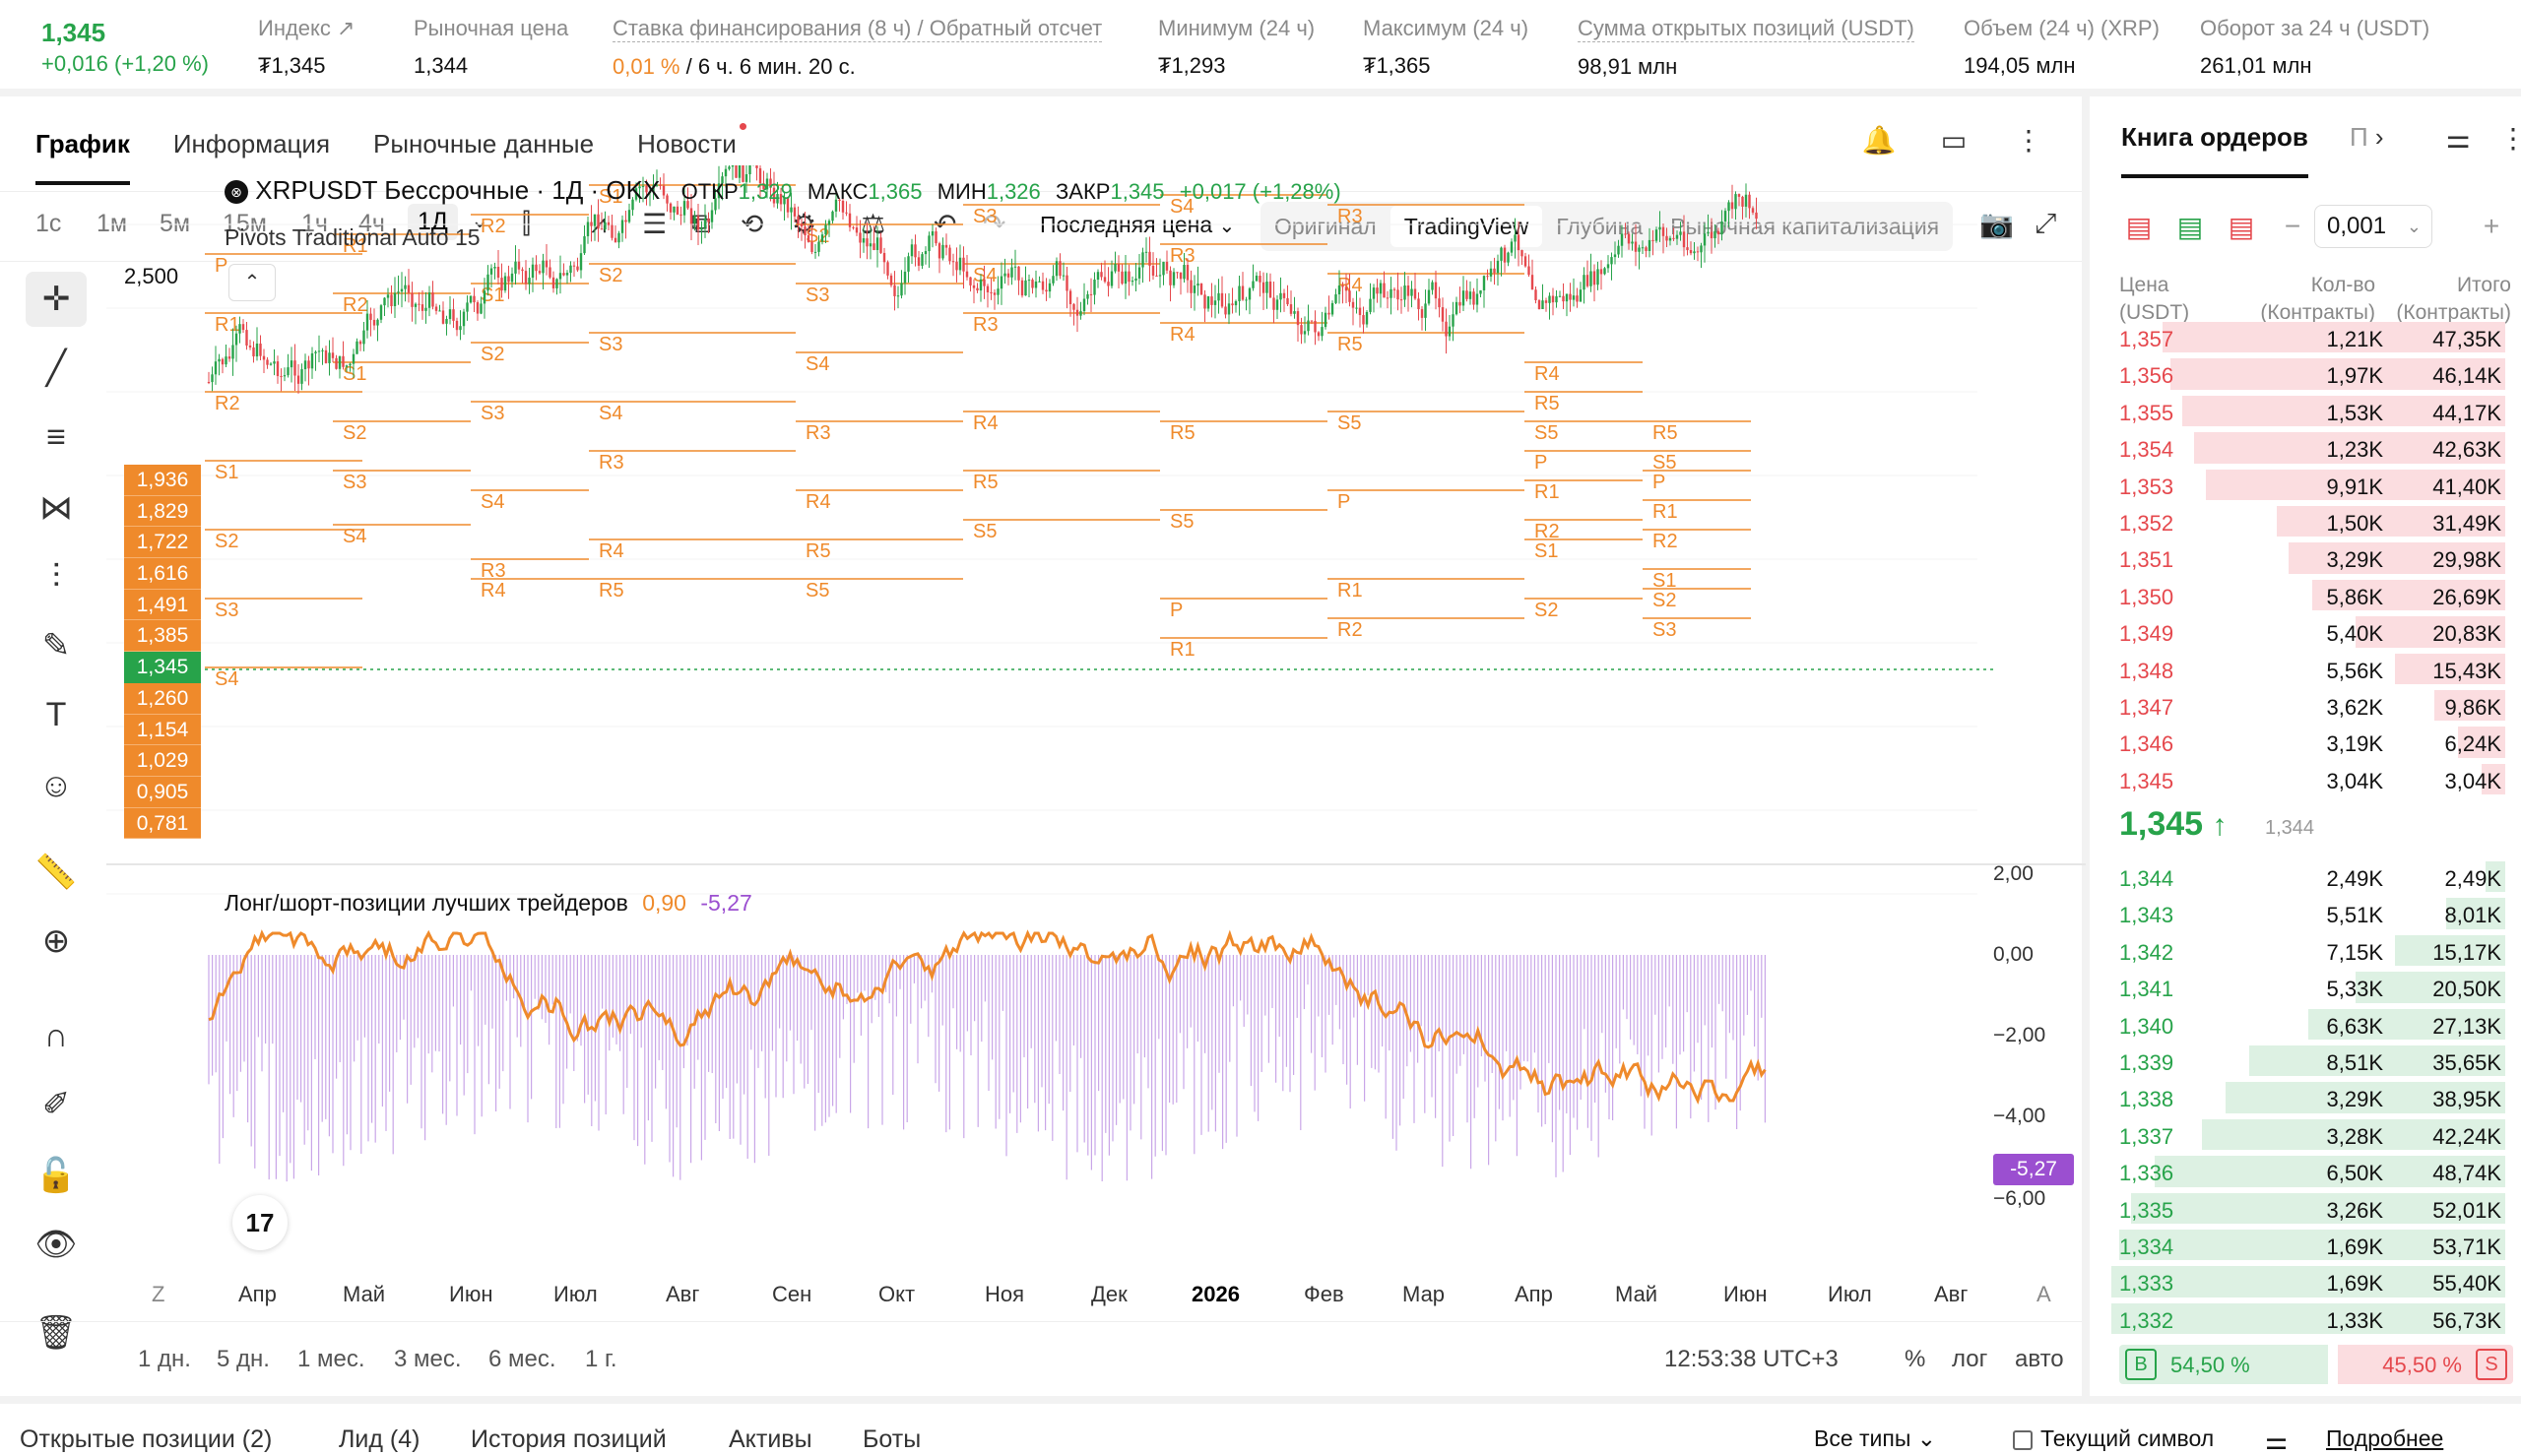 This screenshot has height=1456, width=2521. I want to click on both-sides-view-icon: ▤, so click(2139, 226).